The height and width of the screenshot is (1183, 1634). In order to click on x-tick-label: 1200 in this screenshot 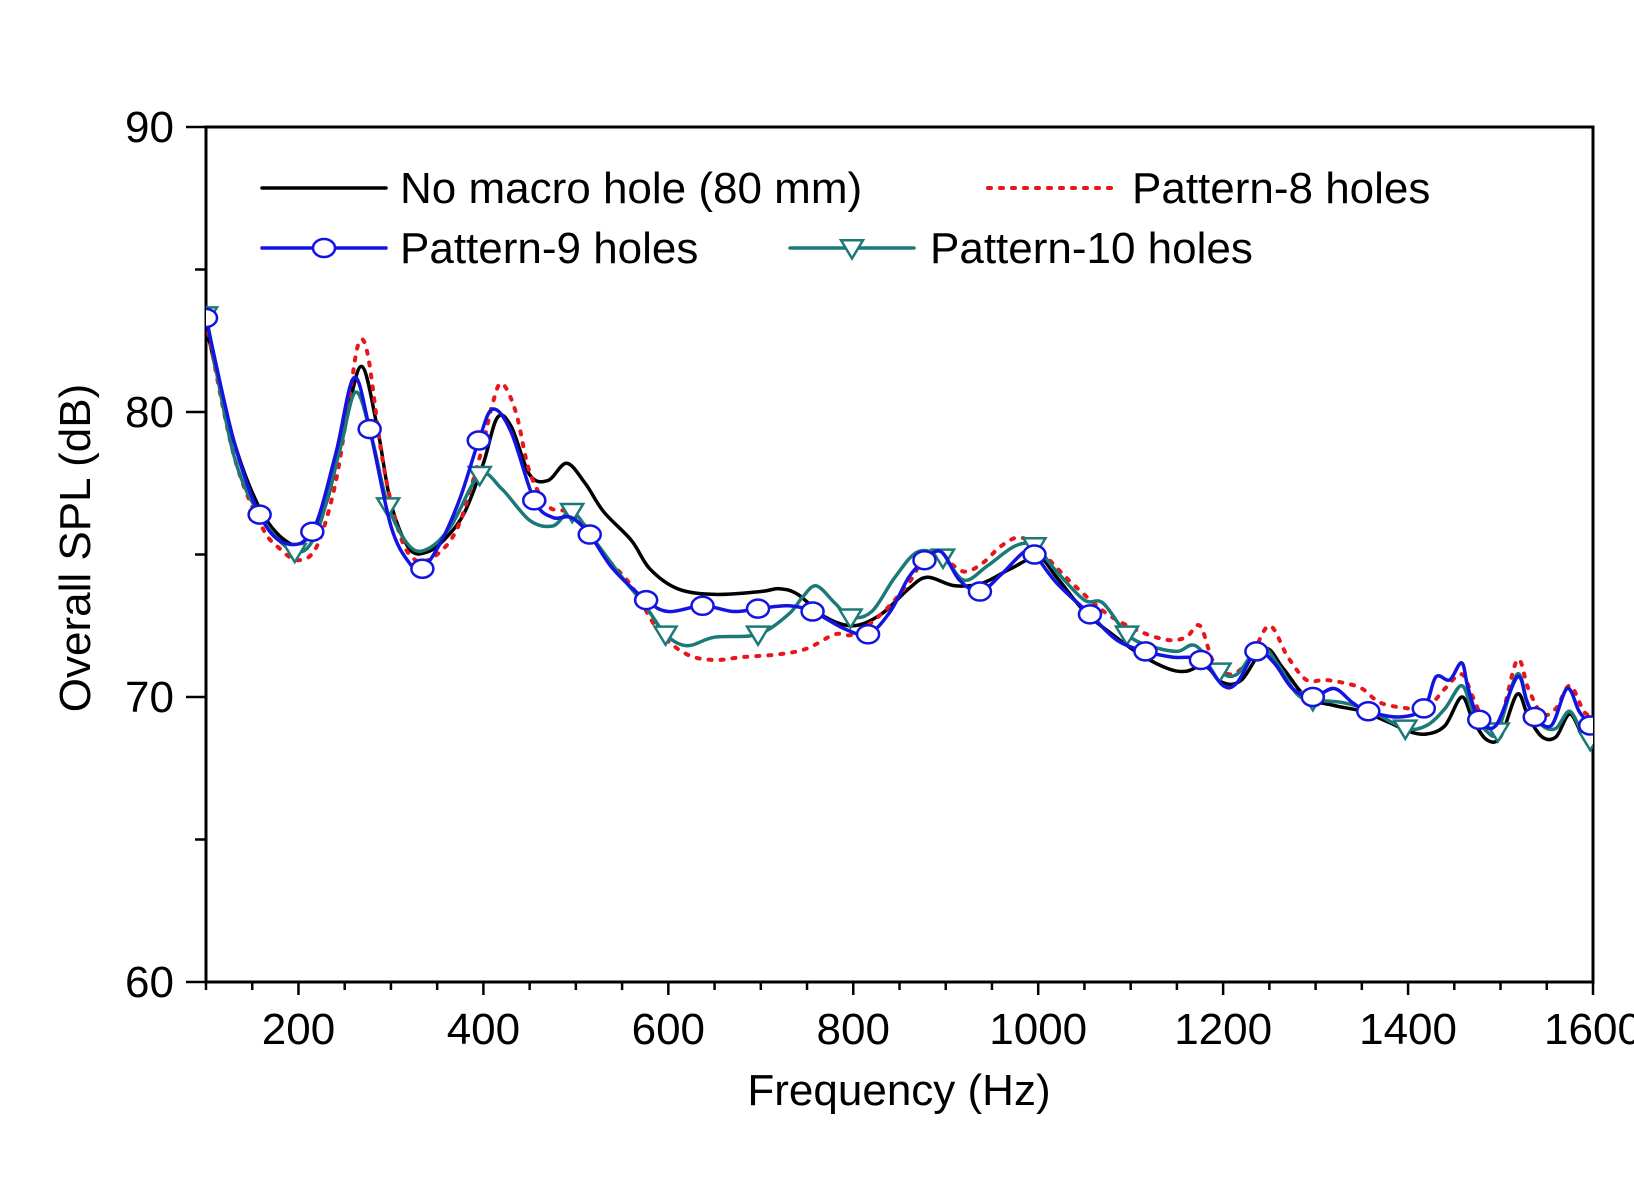, I will do `click(1223, 1029)`.